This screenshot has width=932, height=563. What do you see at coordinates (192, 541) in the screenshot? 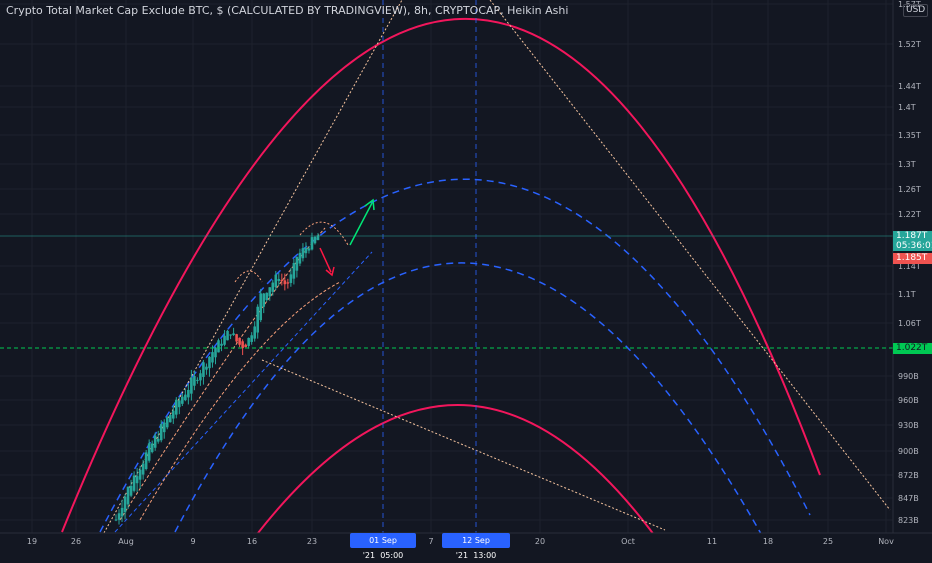
I see `time-tick-label: 9` at bounding box center [192, 541].